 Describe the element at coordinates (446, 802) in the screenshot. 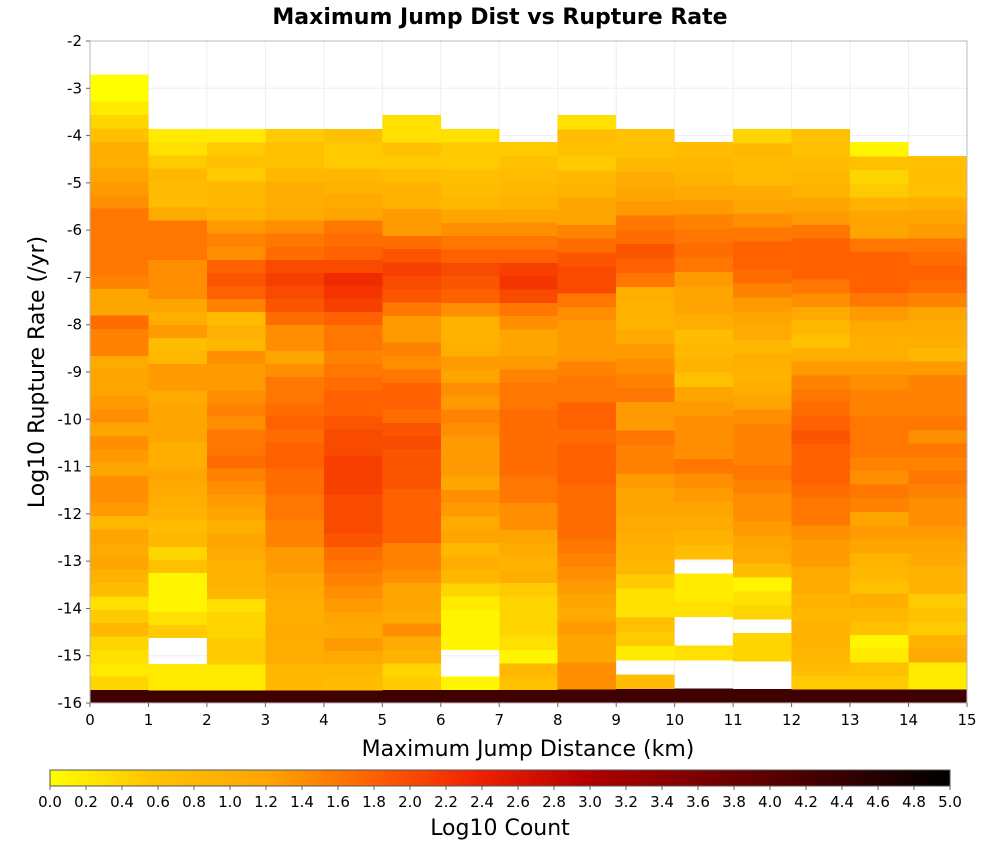

I see `colorbar-tick-label: 2.2` at that location.